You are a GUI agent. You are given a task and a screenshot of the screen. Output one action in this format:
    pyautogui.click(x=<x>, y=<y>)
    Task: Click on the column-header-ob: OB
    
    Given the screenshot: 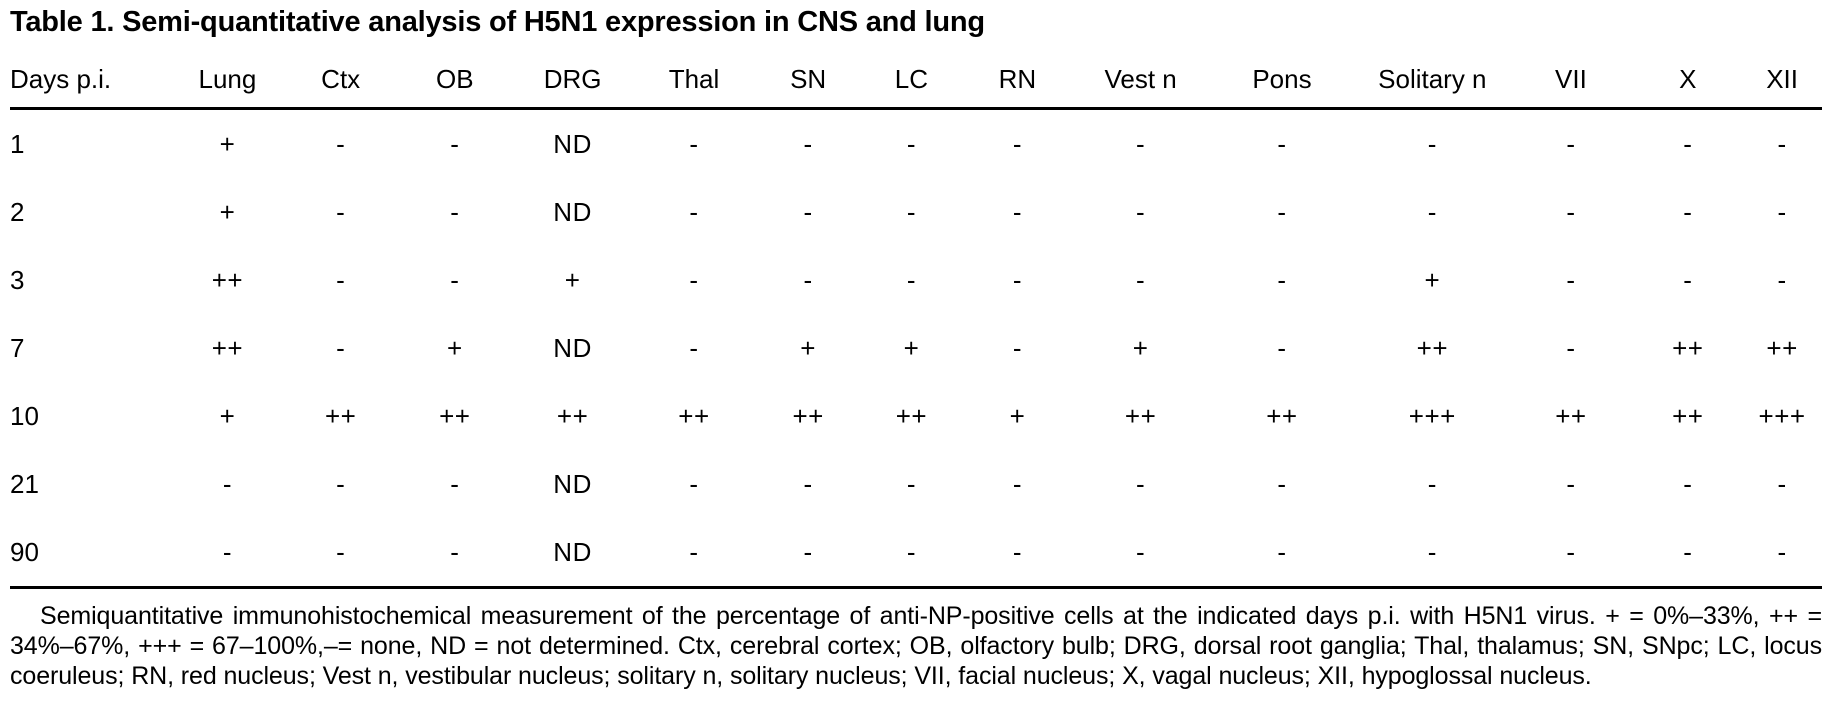 What is the action you would take?
    pyautogui.click(x=454, y=74)
    